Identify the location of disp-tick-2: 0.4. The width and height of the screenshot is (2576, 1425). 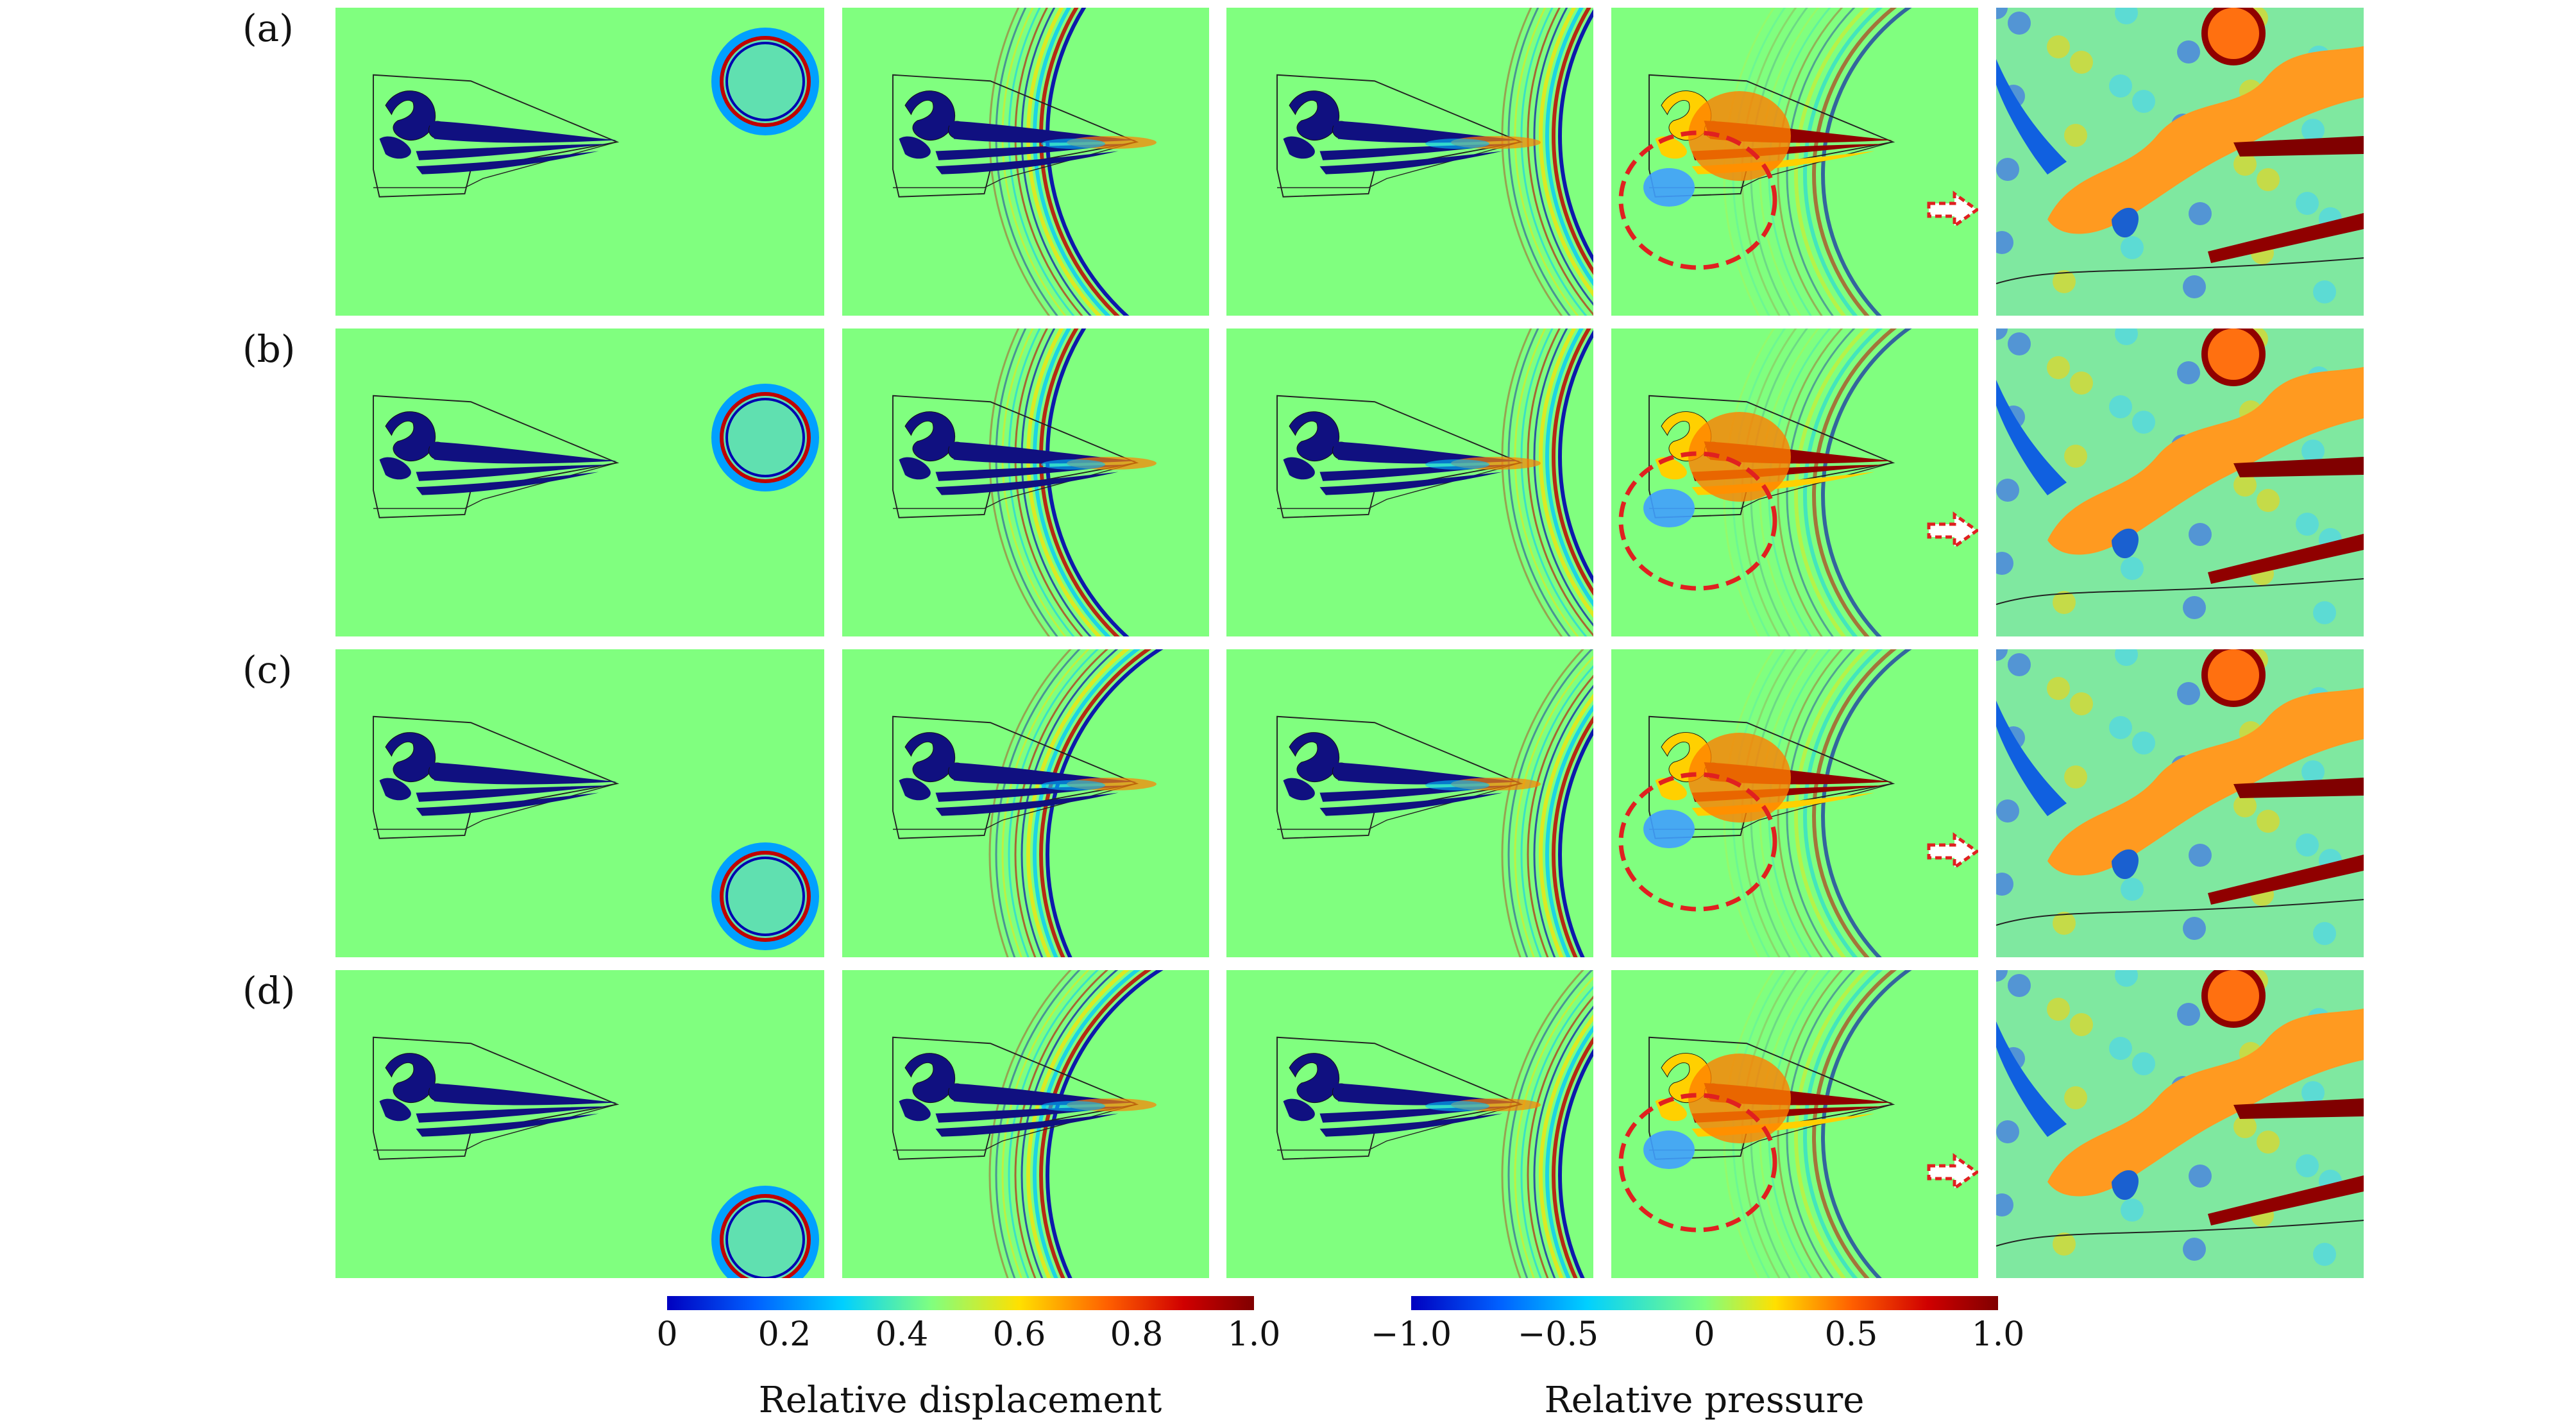
(902, 1334).